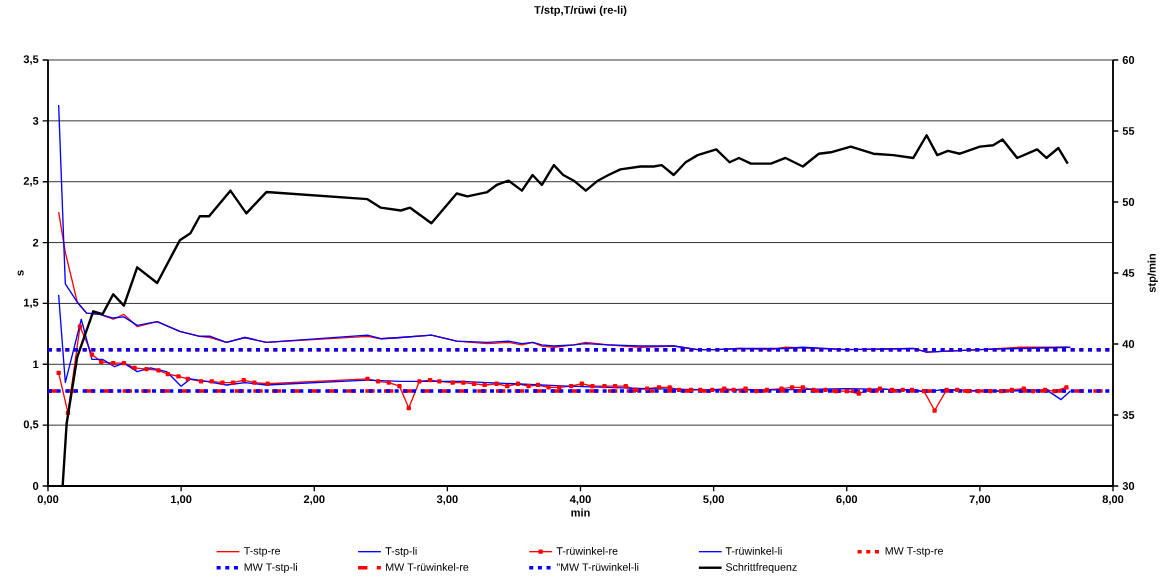  What do you see at coordinates (262, 552) in the screenshot?
I see `legend-label: T-stp-re` at bounding box center [262, 552].